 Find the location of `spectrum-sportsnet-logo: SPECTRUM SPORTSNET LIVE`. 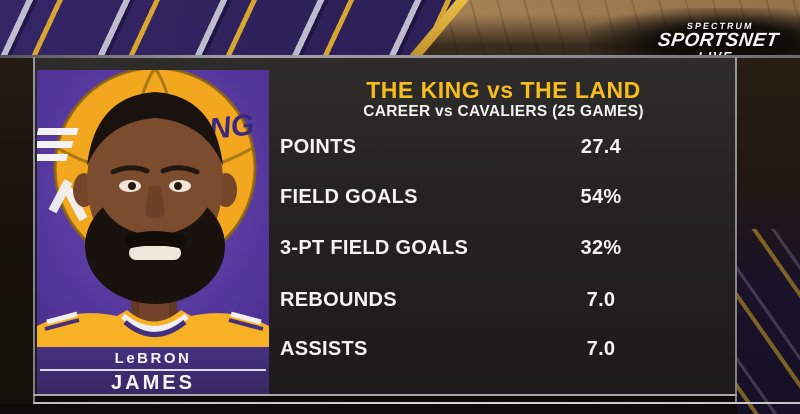

spectrum-sportsnet-logo: SPECTRUM SPORTSNET LIVE is located at coordinates (718, 39).